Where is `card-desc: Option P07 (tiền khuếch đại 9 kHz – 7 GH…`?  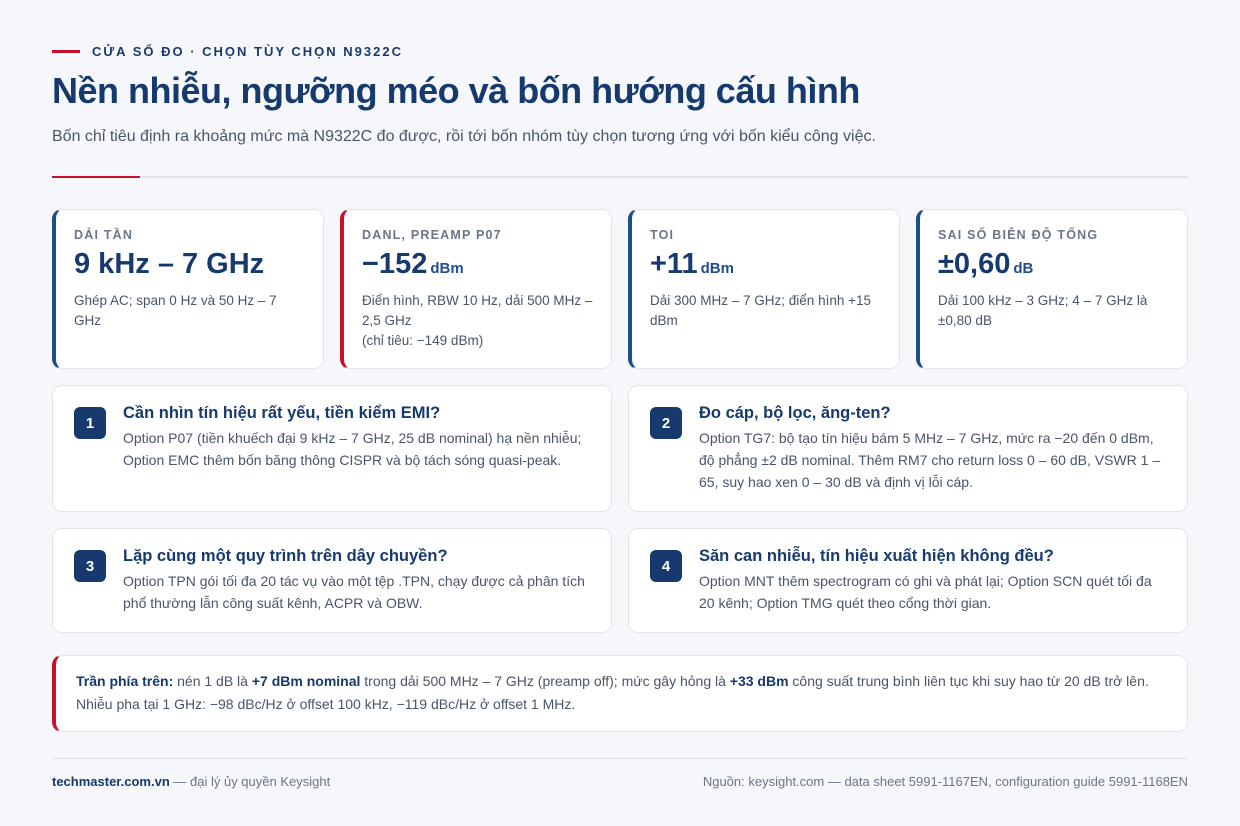
card-desc: Option P07 (tiền khuếch đại 9 kHz – 7 GH… is located at coordinates (352, 449).